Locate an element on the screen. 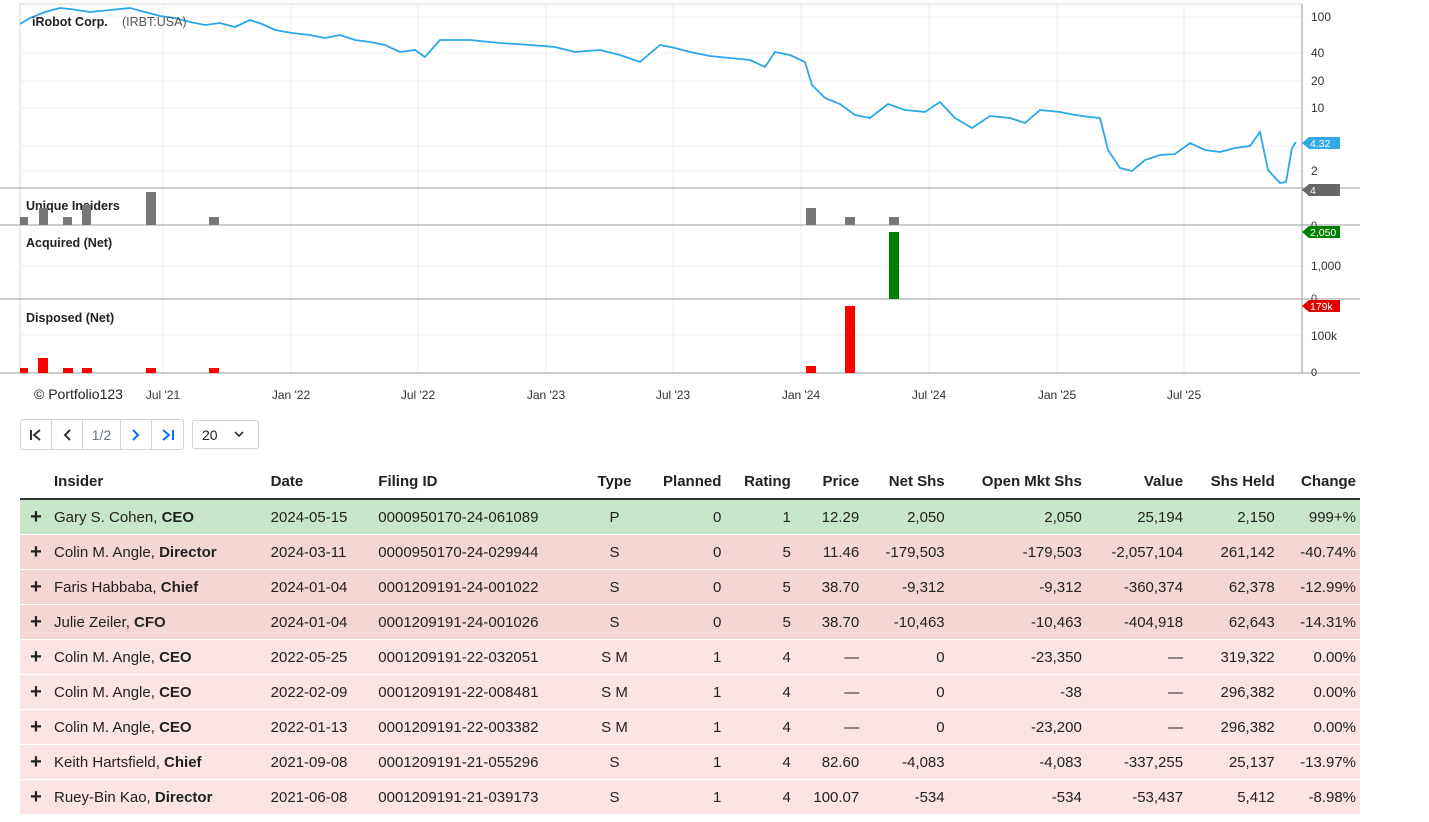  value-cell: 25,194 is located at coordinates (1136, 517).